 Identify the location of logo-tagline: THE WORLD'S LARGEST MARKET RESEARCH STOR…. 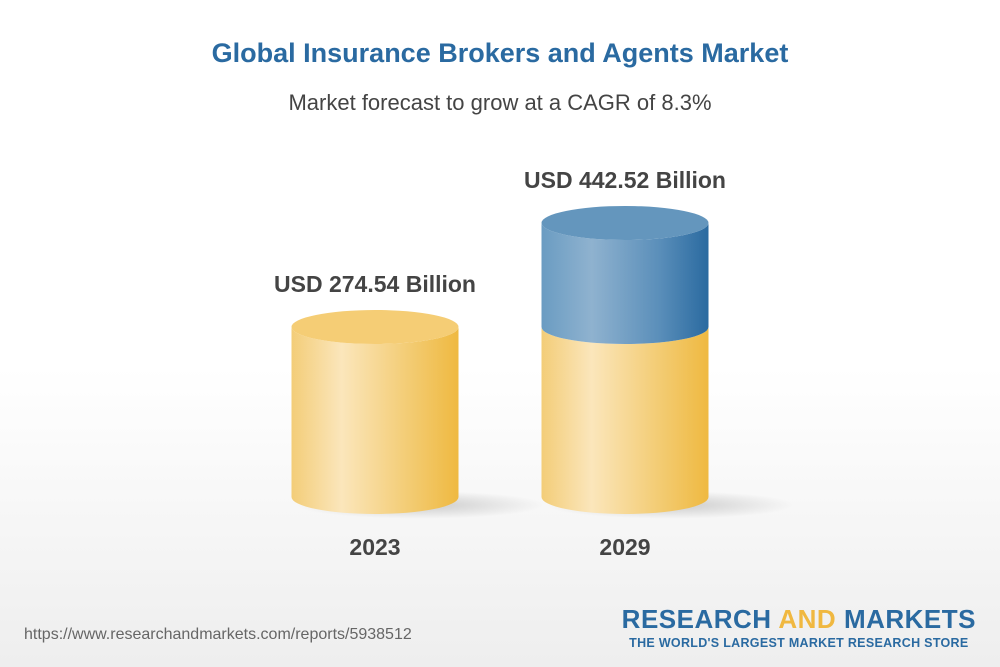
(799, 643).